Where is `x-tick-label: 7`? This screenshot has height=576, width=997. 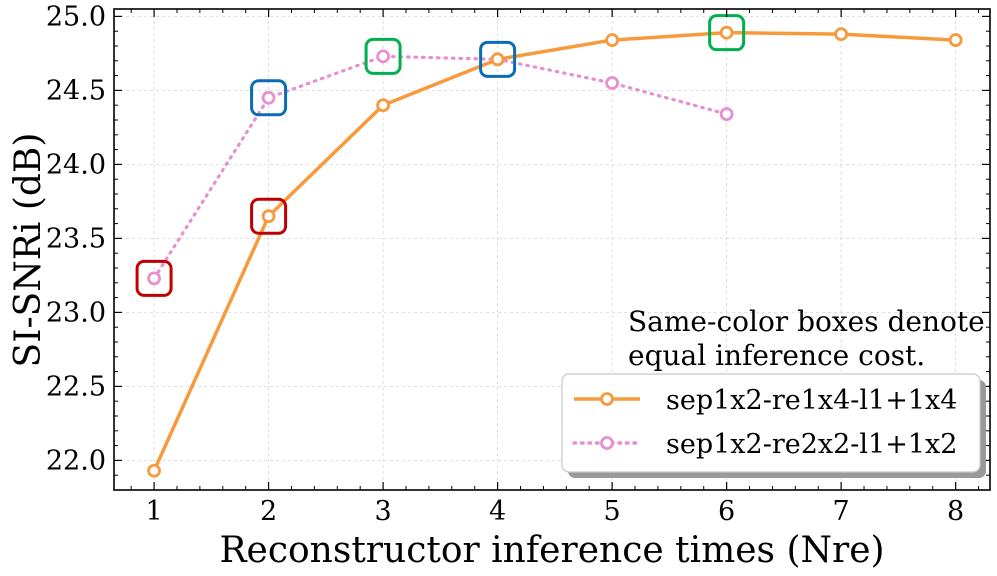 x-tick-label: 7 is located at coordinates (841, 511).